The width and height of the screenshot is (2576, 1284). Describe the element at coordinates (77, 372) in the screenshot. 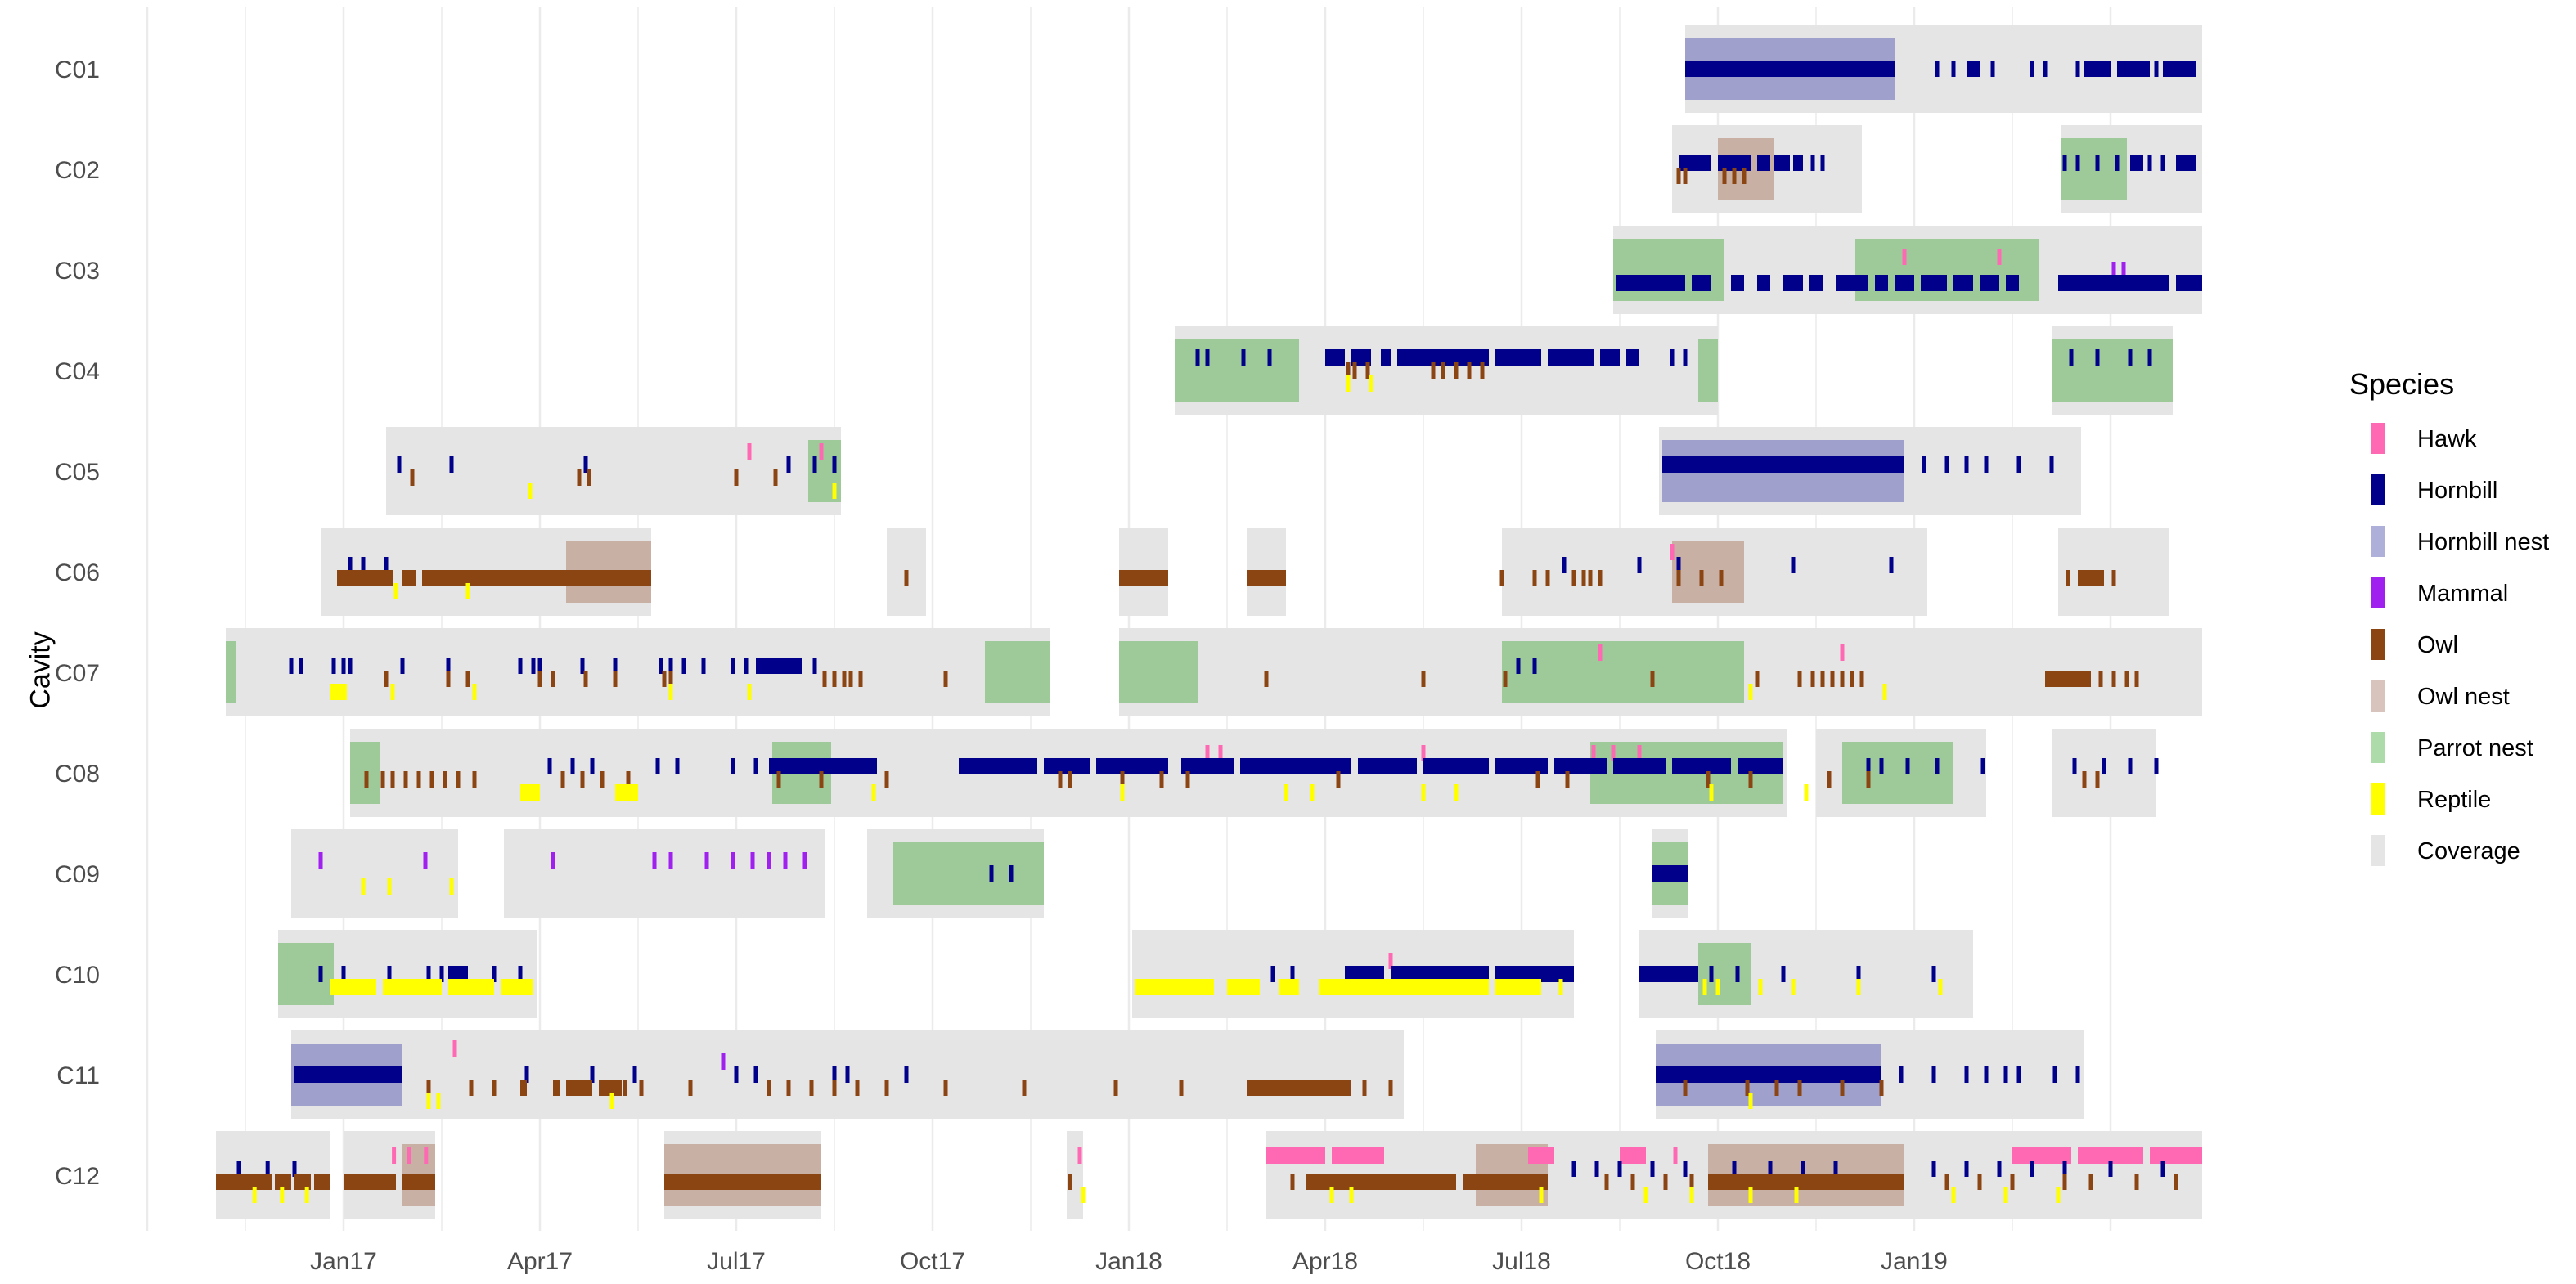

I see `row-label: C04` at that location.